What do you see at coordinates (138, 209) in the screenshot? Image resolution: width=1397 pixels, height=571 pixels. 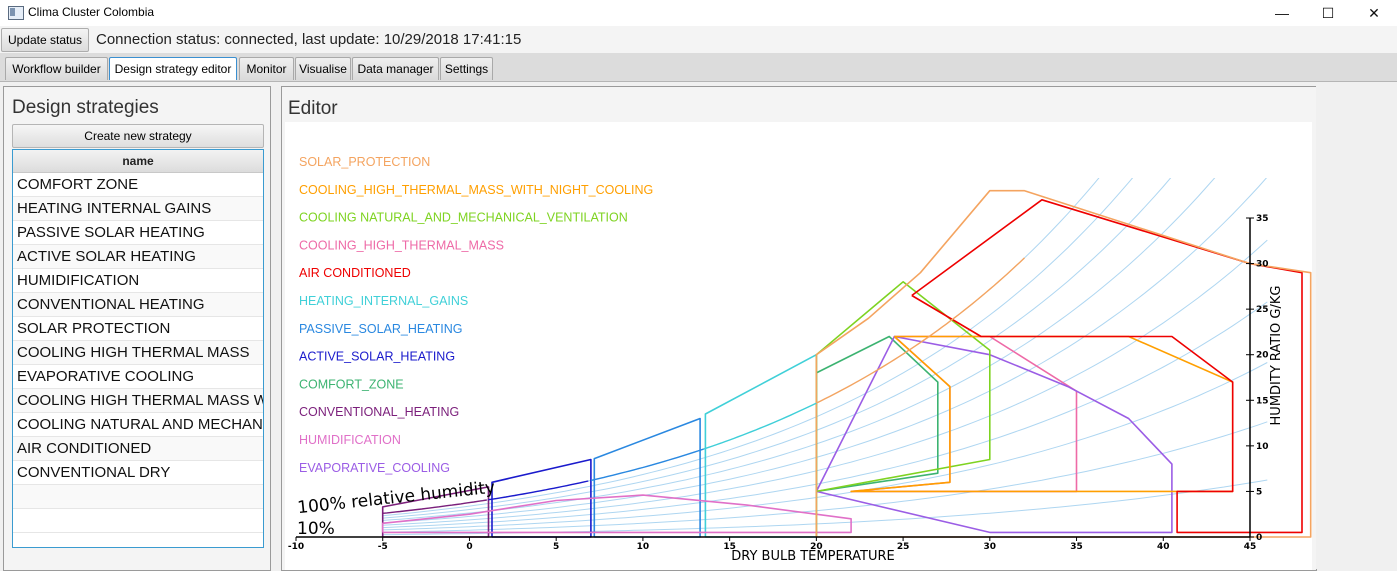 I see `table-row: HEATING INTERNAL GAINS` at bounding box center [138, 209].